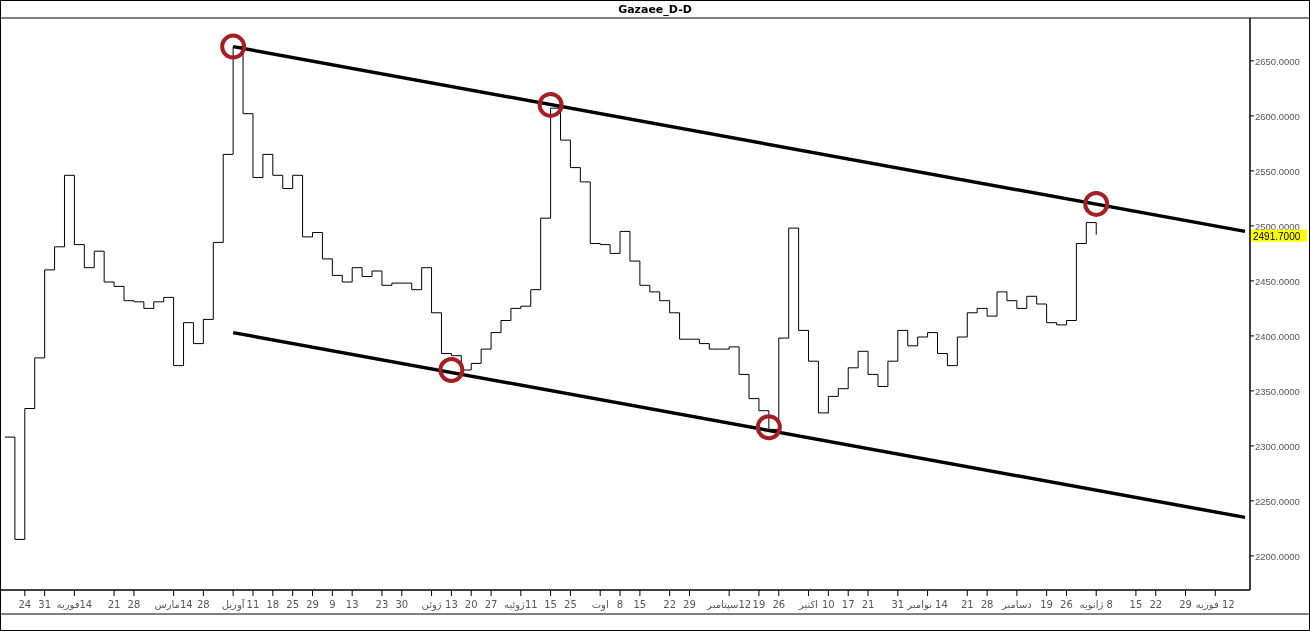 The image size is (1310, 631). What do you see at coordinates (1277, 446) in the screenshot?
I see `ytick: 2300.0000` at bounding box center [1277, 446].